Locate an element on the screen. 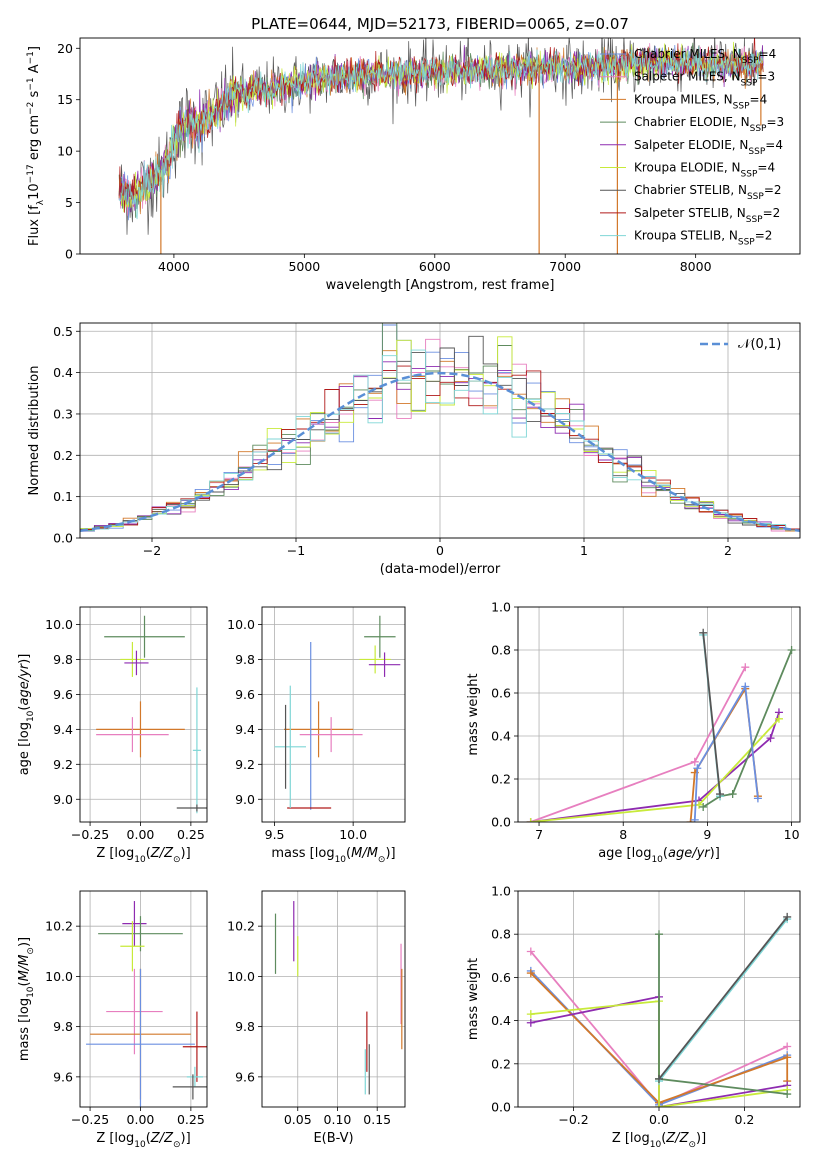 This screenshot has width=819, height=1170. x-tick-label: 9.5 is located at coordinates (275, 834).